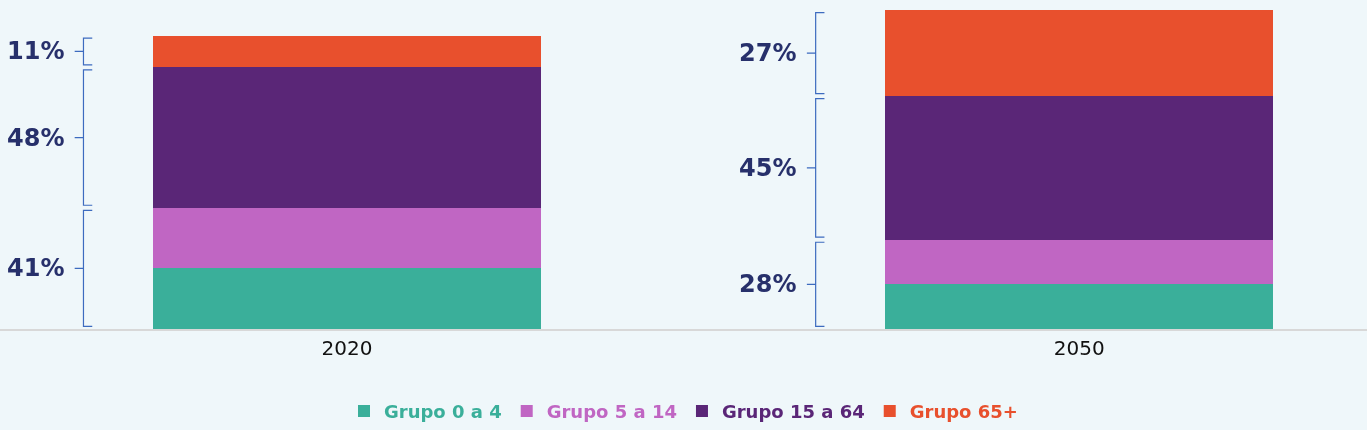  Describe the element at coordinates (768, 168) in the screenshot. I see `annotation: 45%` at that location.